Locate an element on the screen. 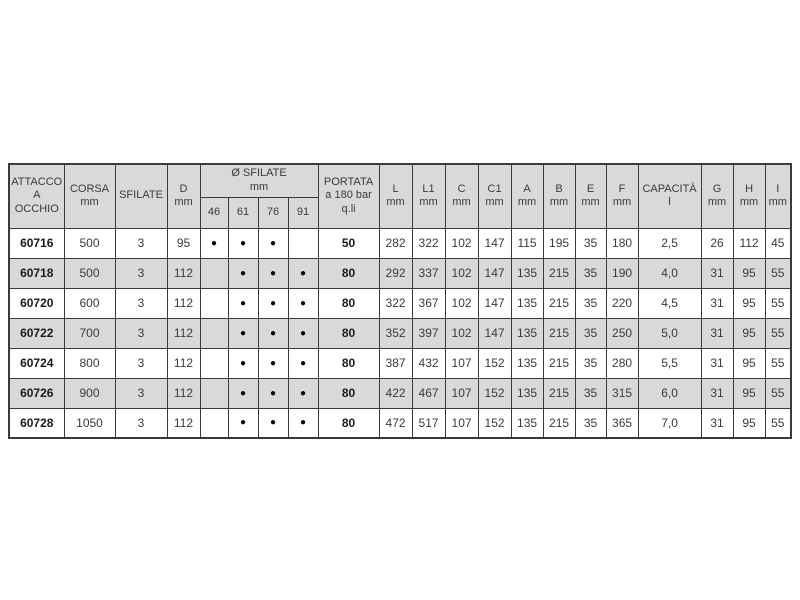  cell-corsa: 800 is located at coordinates (89, 363).